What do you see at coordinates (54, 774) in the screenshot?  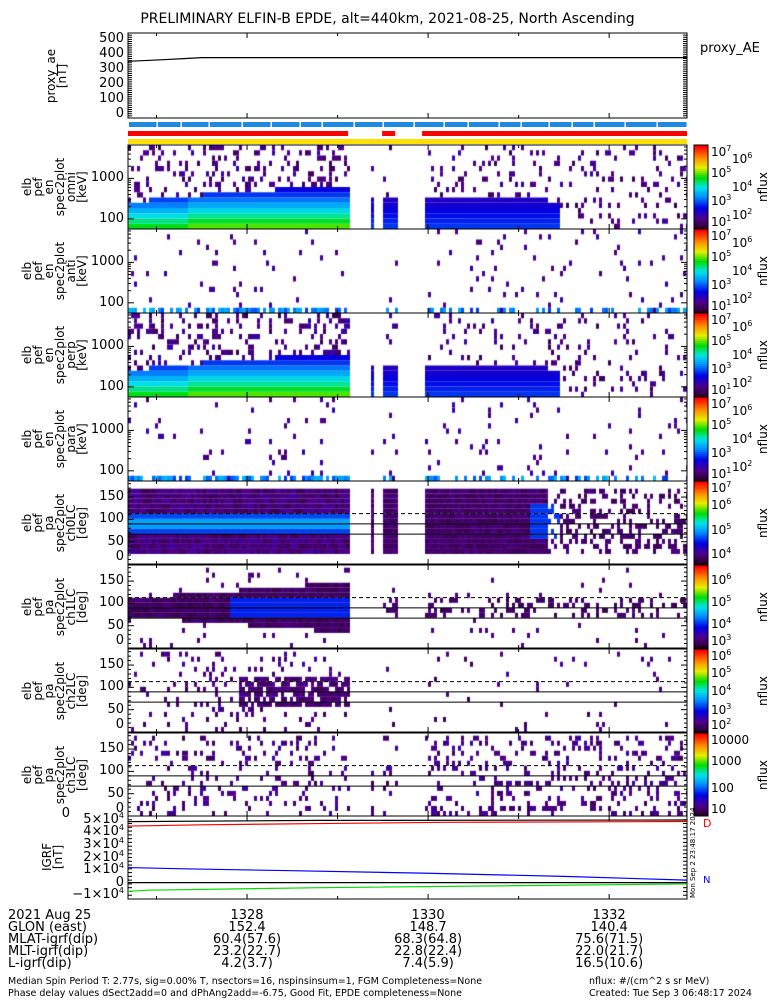 I see `pitch-angle-ylabel: elb pef pa spec2plot ch3LC [deg]` at bounding box center [54, 774].